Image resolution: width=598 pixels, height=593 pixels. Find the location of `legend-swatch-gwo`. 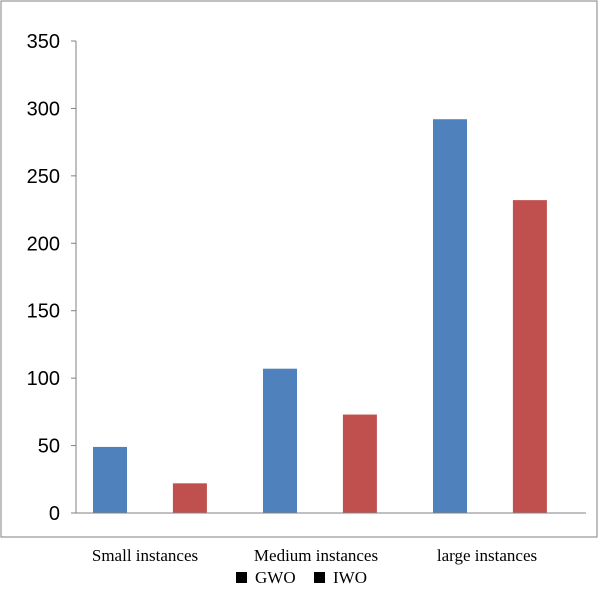

legend-swatch-gwo is located at coordinates (241, 577).